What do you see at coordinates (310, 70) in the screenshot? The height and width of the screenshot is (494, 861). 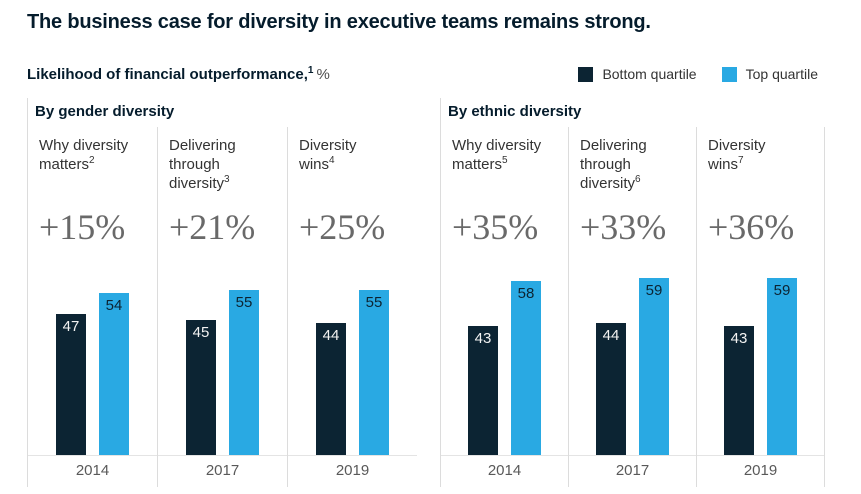 I see `footnote-marker: 1` at bounding box center [310, 70].